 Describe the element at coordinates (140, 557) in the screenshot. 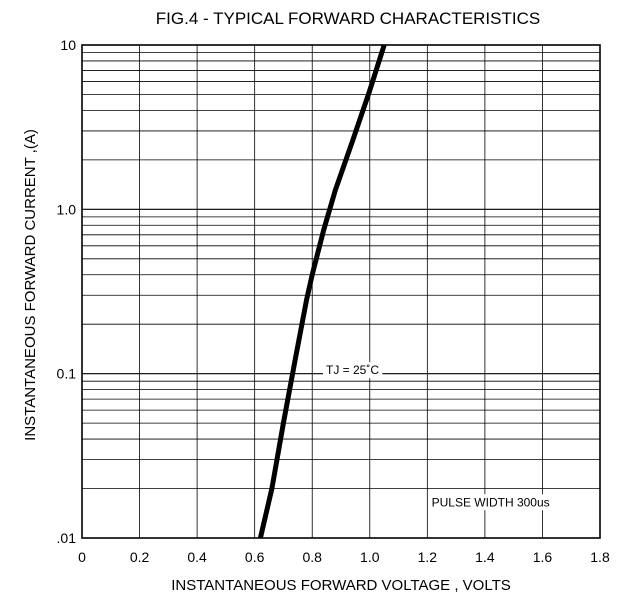

I see `x-tick-label: 0.2` at that location.